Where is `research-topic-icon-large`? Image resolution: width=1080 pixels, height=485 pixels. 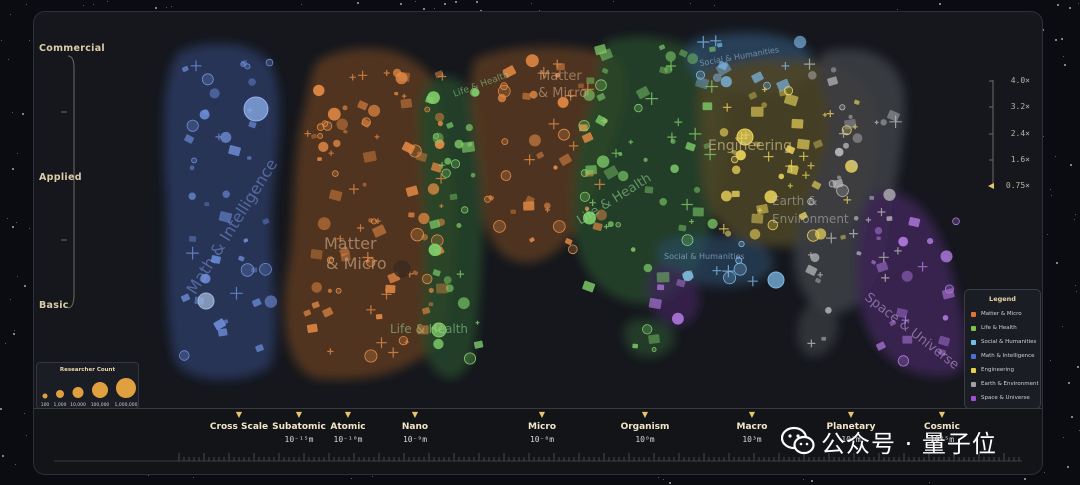 research-topic-icon-large is located at coordinates (776, 280).